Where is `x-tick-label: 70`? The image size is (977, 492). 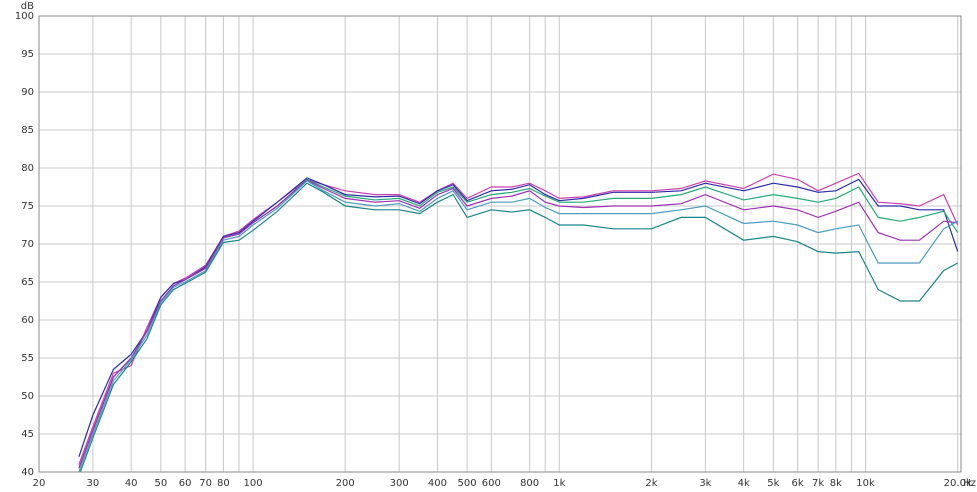 x-tick-label: 70 is located at coordinates (205, 483).